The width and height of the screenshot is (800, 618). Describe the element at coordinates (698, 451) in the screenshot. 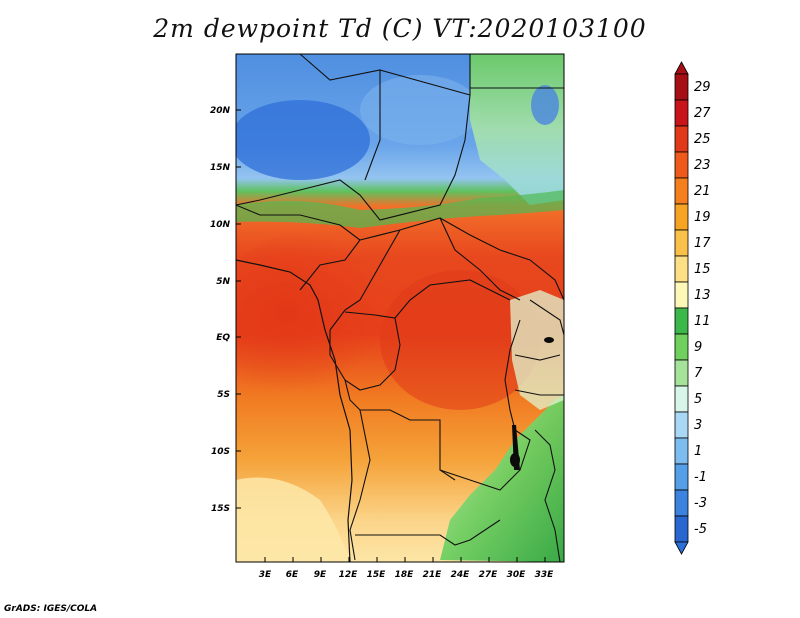

I see `colorbar-label: 1` at that location.